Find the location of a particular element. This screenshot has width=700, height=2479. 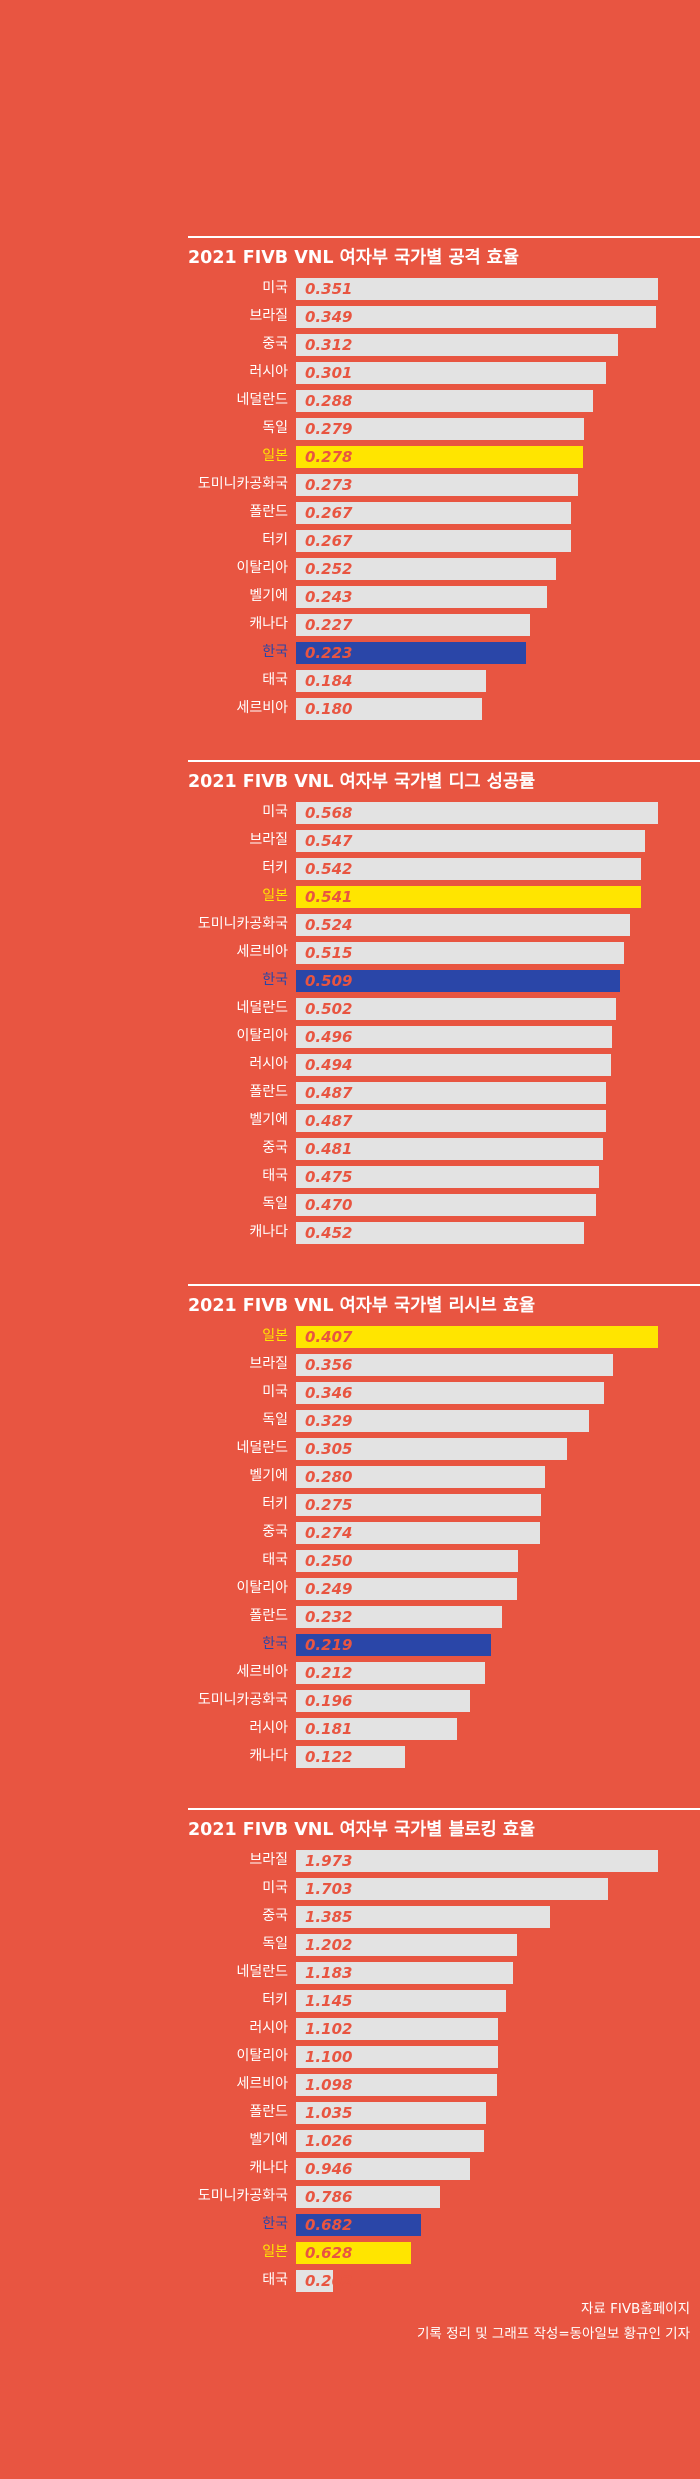

bar-row: 러시아 1.102 is located at coordinates (350, 2030).